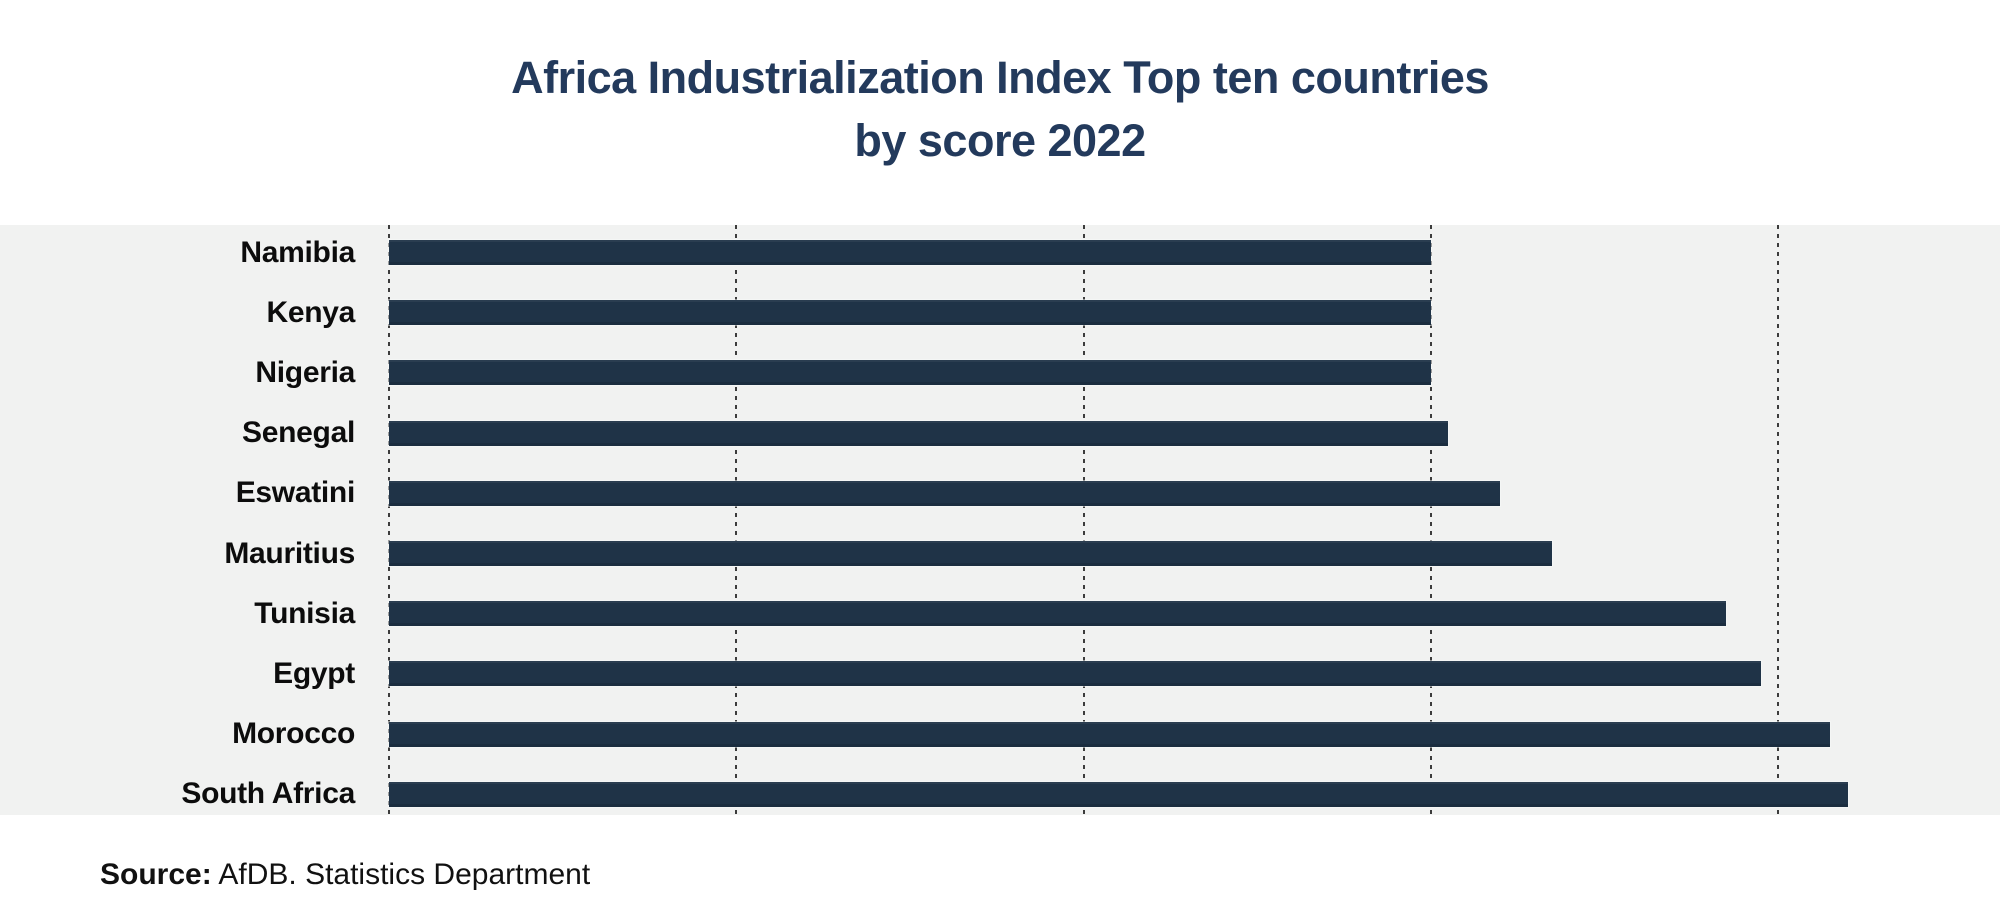 This screenshot has width=2000, height=924. Describe the element at coordinates (304, 613) in the screenshot. I see `category-label: Tunisia` at that location.